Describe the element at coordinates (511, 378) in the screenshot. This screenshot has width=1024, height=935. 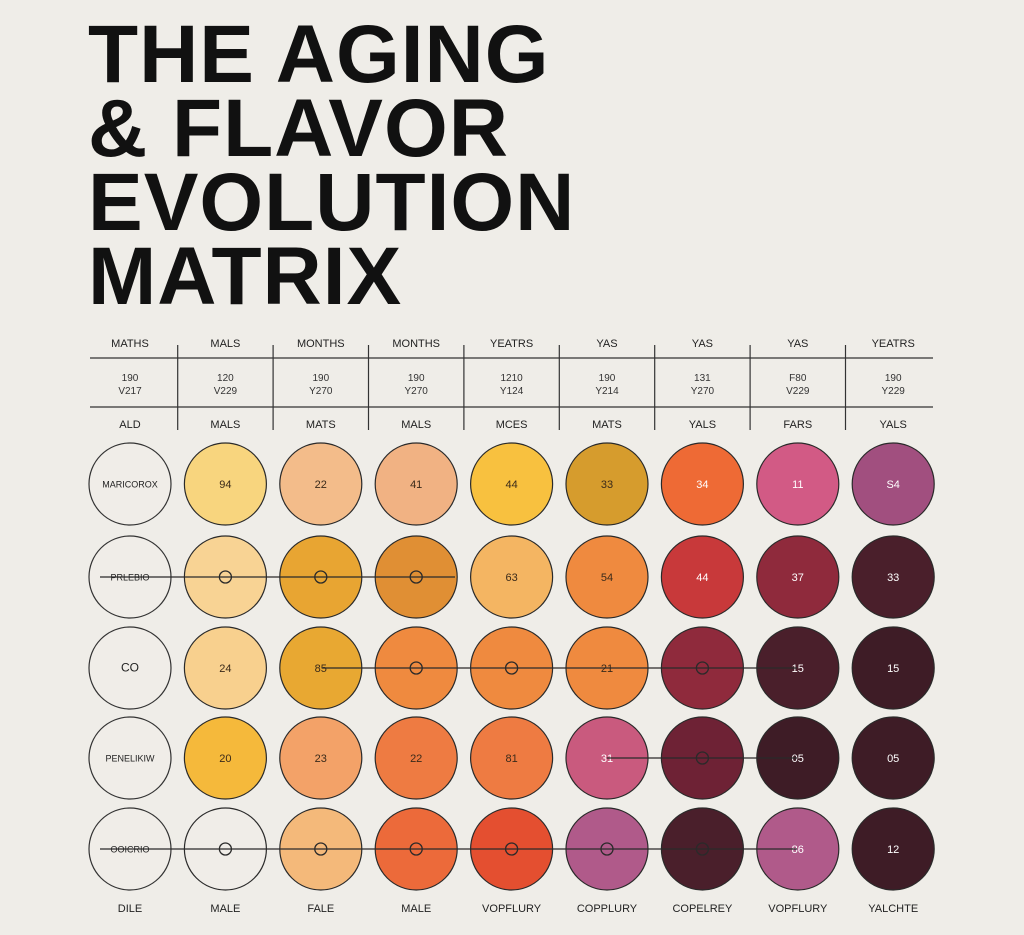
I see `header-code: 1210` at that location.